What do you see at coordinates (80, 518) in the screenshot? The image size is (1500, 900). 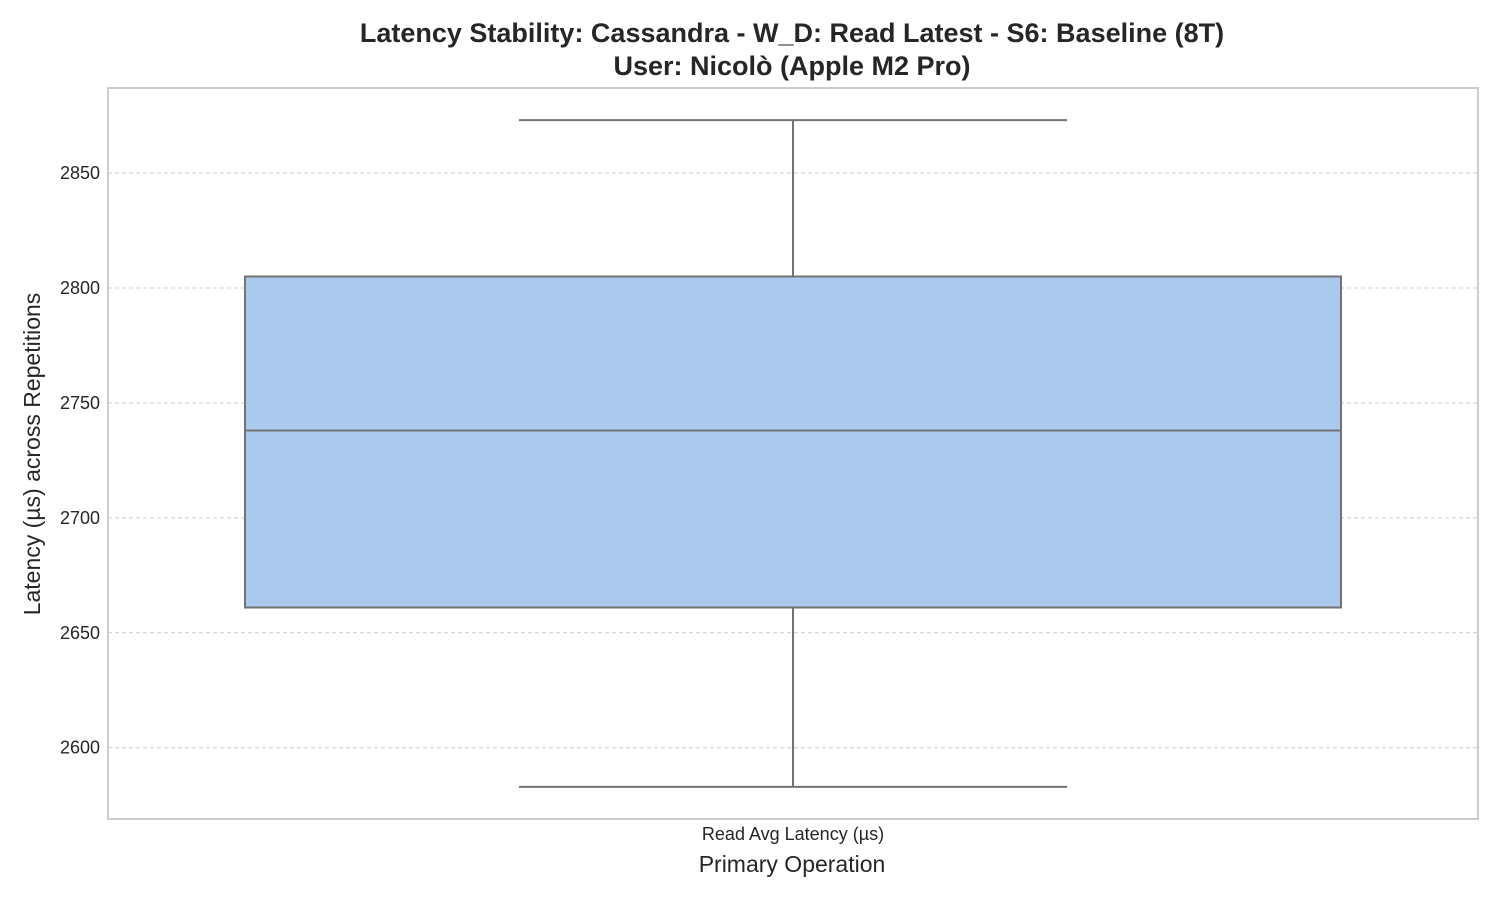 I see `y-tick-label: 2700` at bounding box center [80, 518].